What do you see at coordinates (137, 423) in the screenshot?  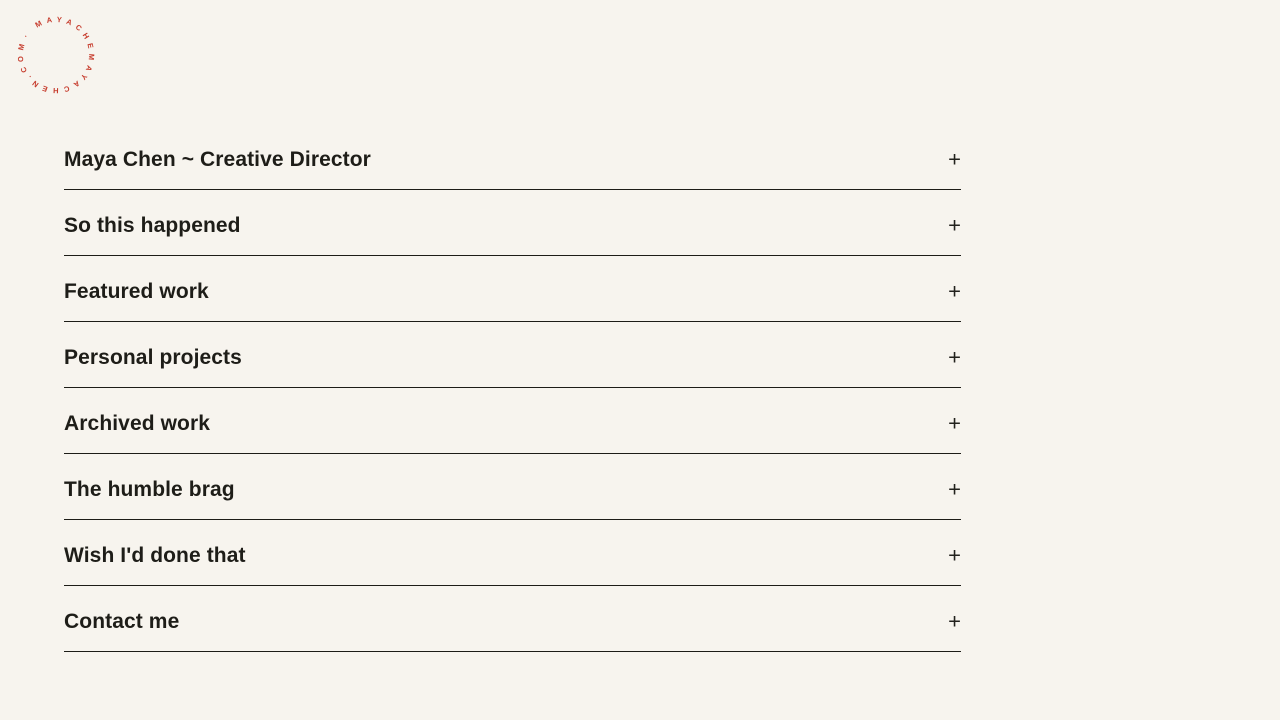 I see `accordion-item-label: Archived work` at bounding box center [137, 423].